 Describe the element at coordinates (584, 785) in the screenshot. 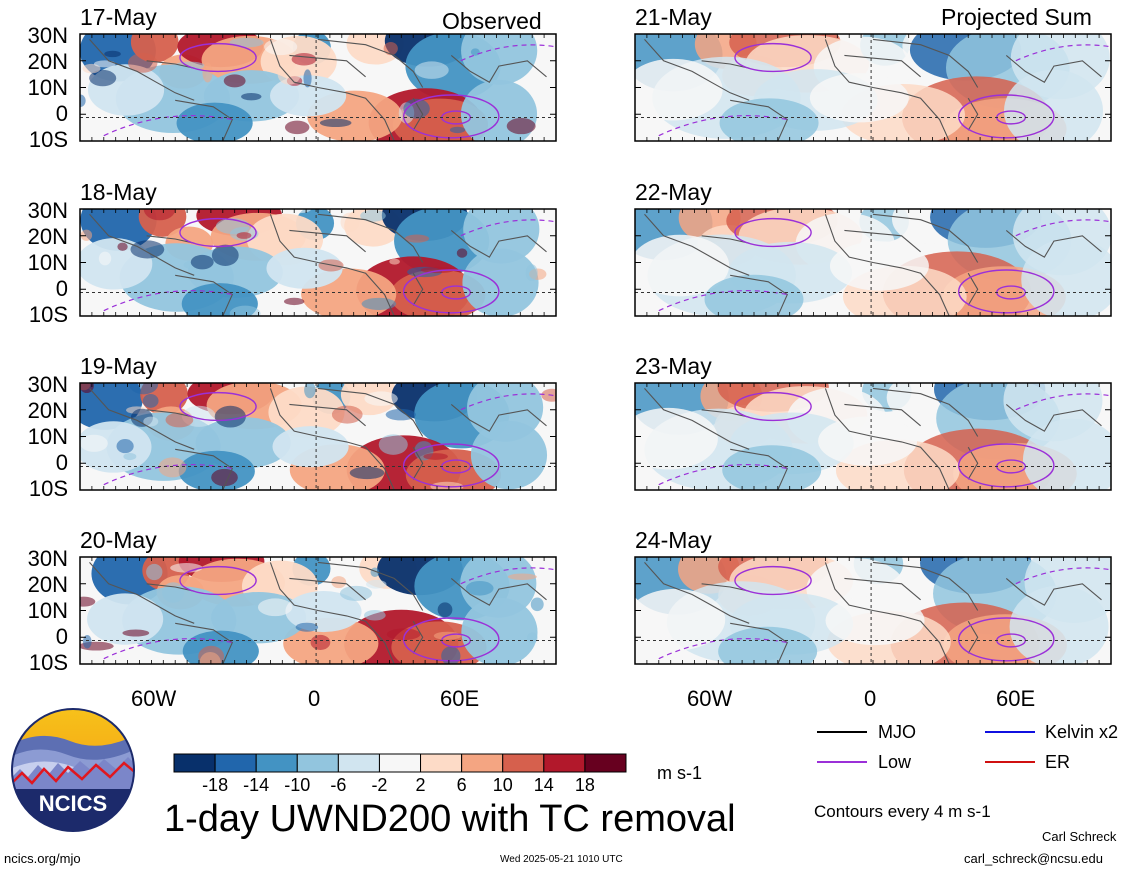

I see `colorbar-tick-label: 18` at that location.